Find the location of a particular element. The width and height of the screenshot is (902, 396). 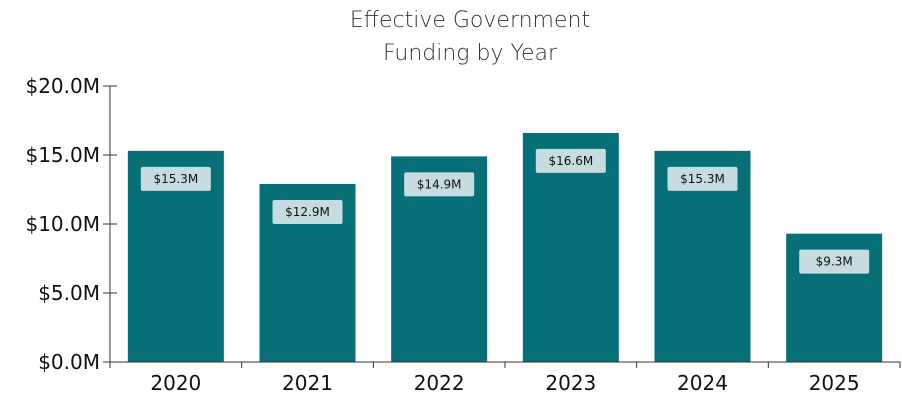

y-tick-label-1: $5.0M is located at coordinates (69, 293).